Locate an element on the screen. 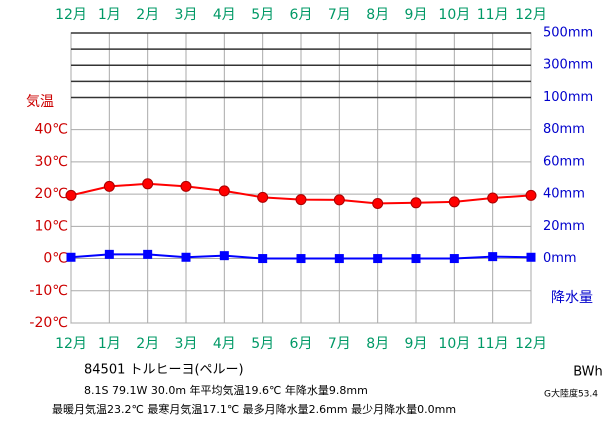  y-tick-label: 0℃ is located at coordinates (55, 259).